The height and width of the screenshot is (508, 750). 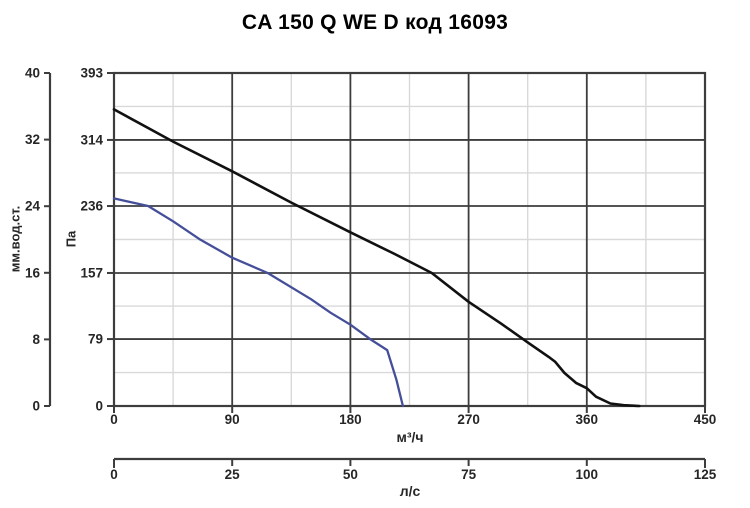 I want to click on tick-label-y-primary: 0, so click(x=99, y=406).